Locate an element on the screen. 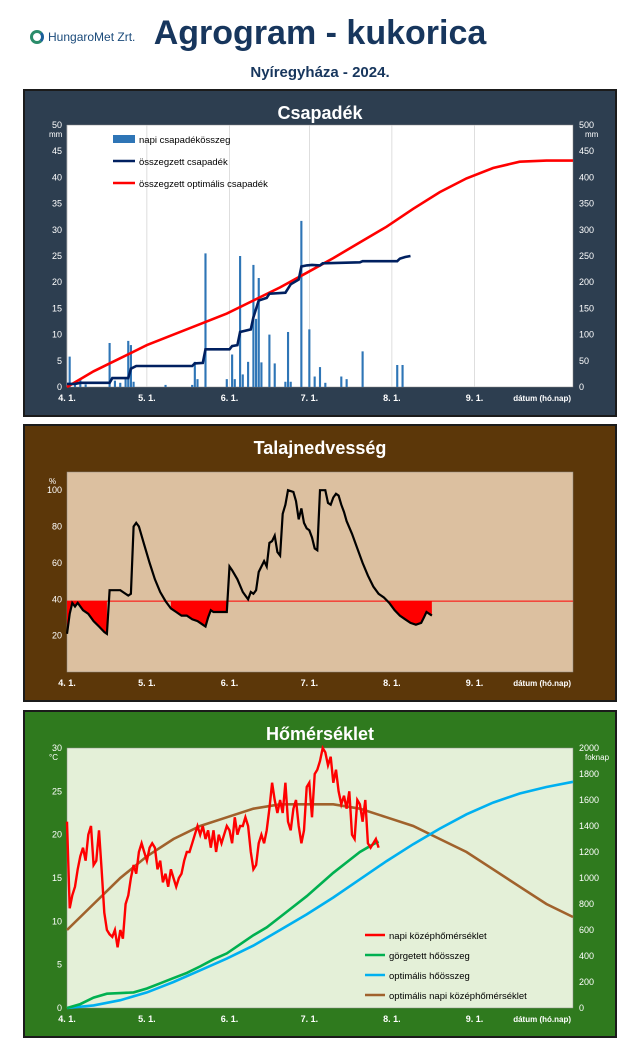 Image resolution: width=640 pixels, height=1059 pixels. temp-title: Hőmérséklet is located at coordinates (320, 734).